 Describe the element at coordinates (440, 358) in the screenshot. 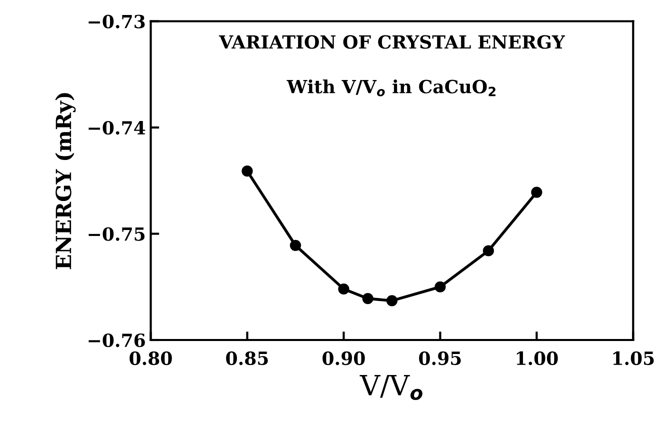

I see `x-tick-label: 0.95` at that location.